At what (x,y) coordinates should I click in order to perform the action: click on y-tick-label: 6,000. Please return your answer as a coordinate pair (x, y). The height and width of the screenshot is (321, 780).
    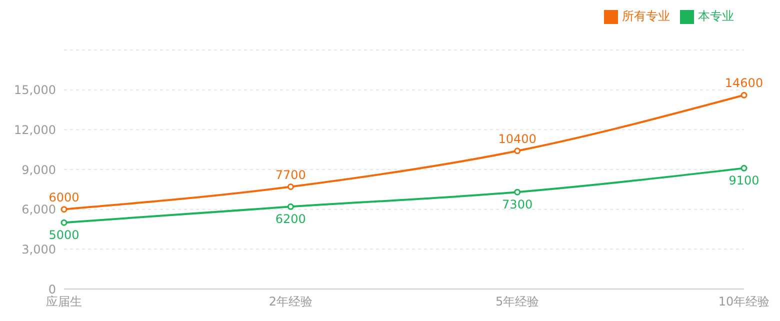
    Looking at the image, I should click on (39, 209).